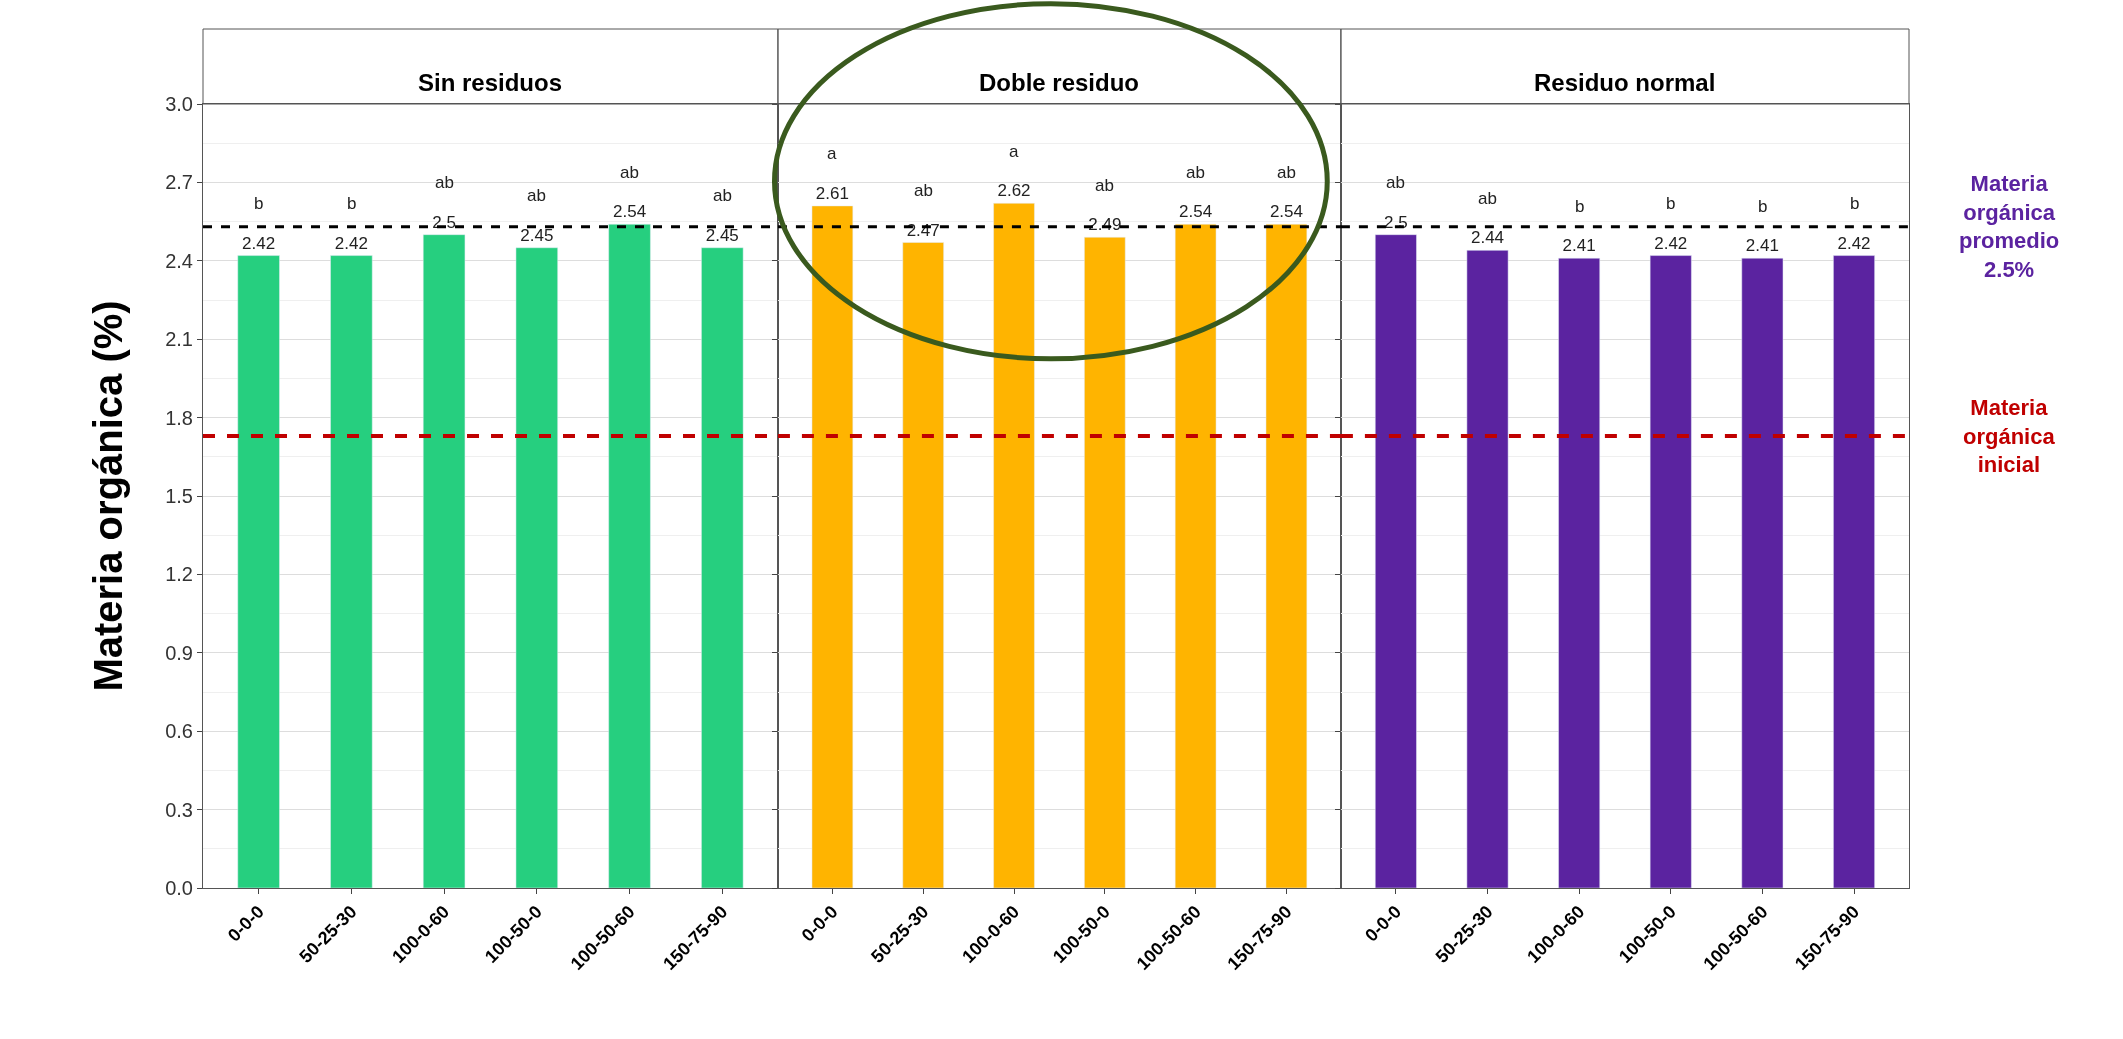  Describe the element at coordinates (179, 339) in the screenshot. I see `y-tick-label: 2.1` at that location.